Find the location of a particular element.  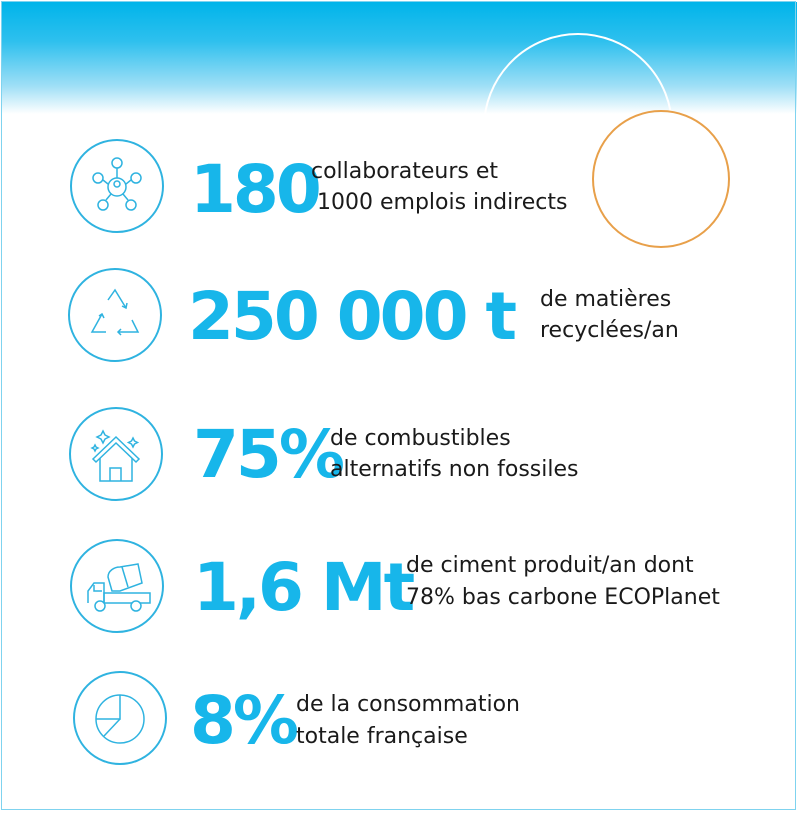

cement-truck-icon is located at coordinates (117, 586).